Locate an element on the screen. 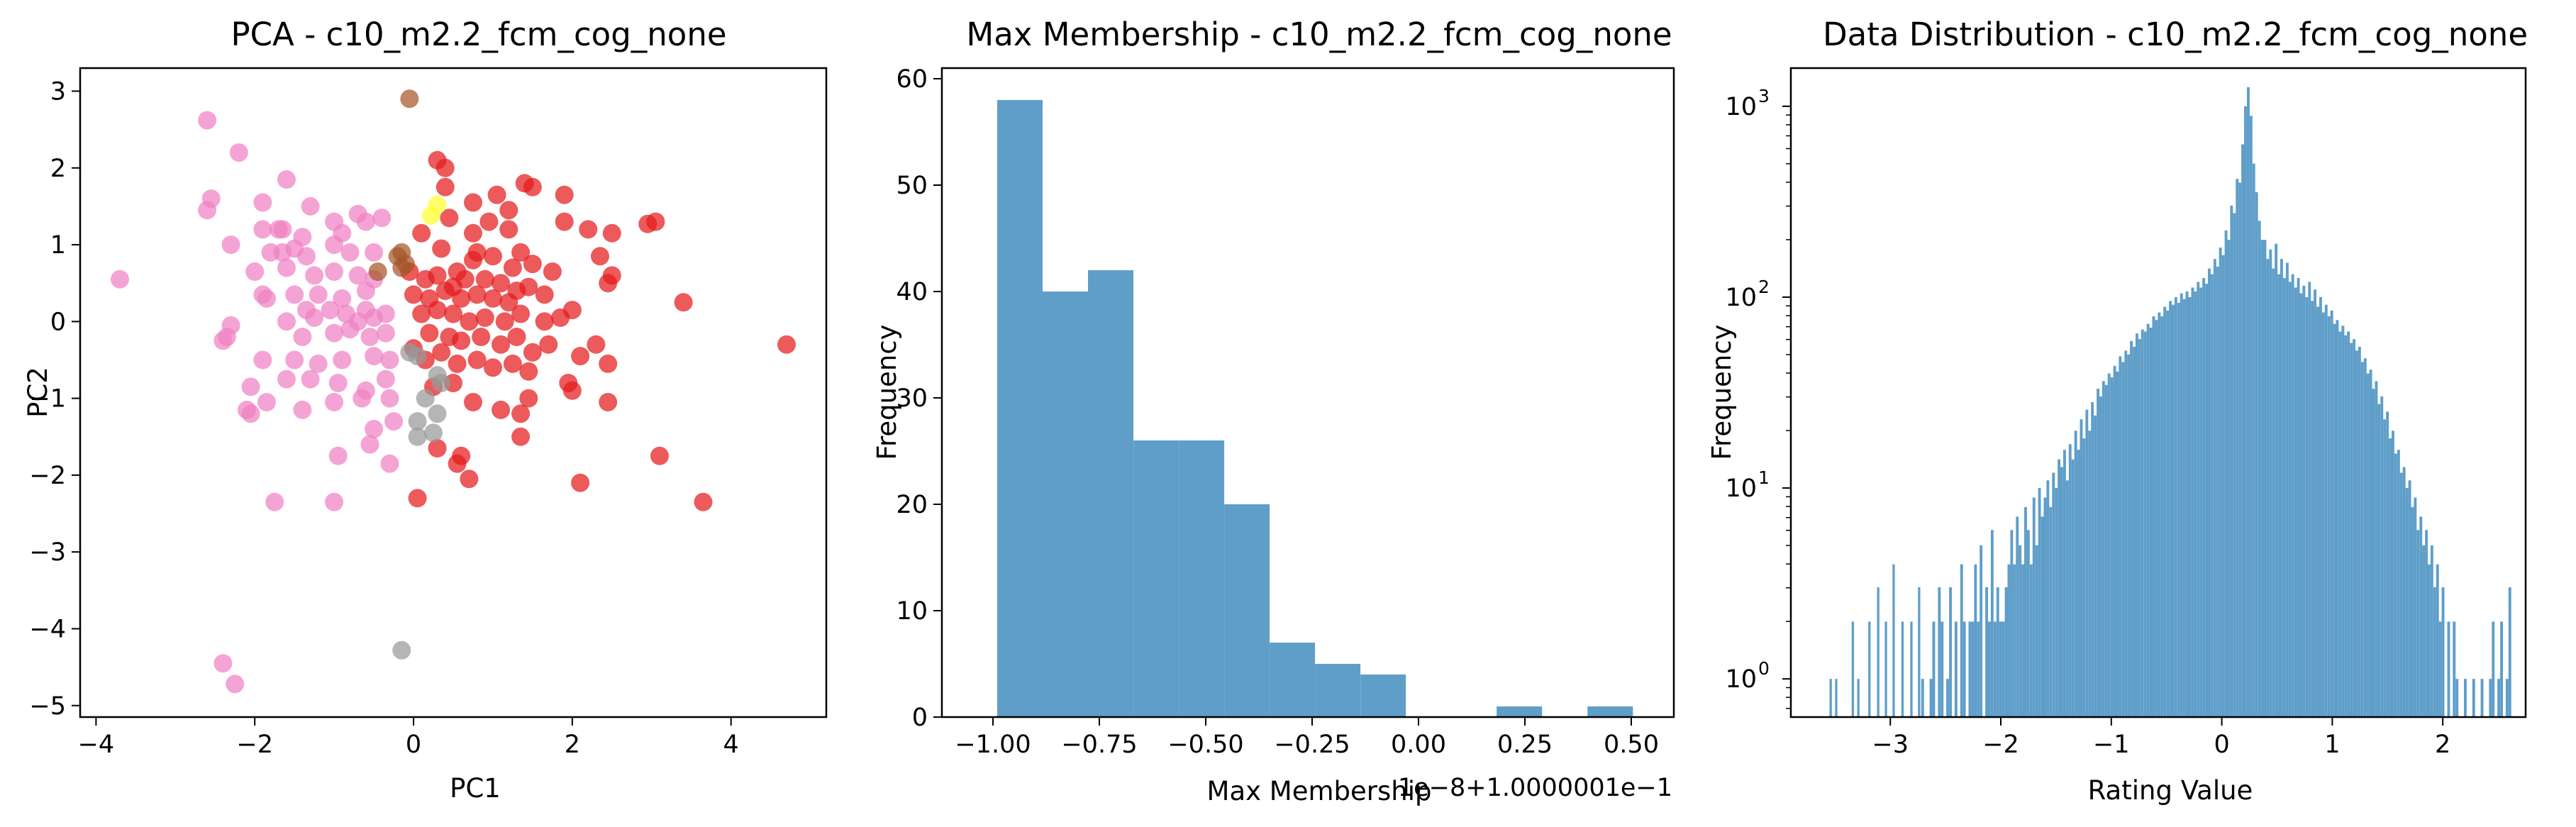  x-tick-label: −1 is located at coordinates (2111, 745).